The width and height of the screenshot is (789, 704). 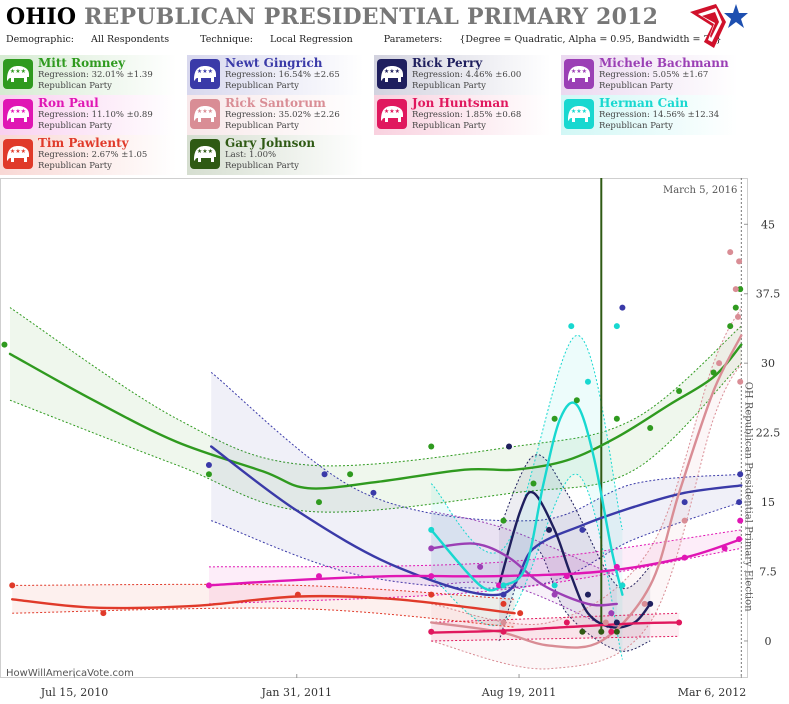 I want to click on watermark-text: HowWillAmericaVote.com, so click(x=70, y=673).